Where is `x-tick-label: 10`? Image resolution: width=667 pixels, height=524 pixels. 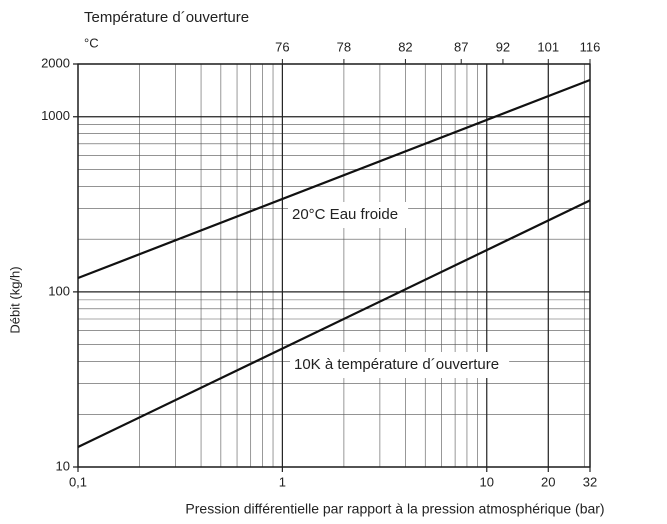
x-tick-label: 10 is located at coordinates (487, 481).